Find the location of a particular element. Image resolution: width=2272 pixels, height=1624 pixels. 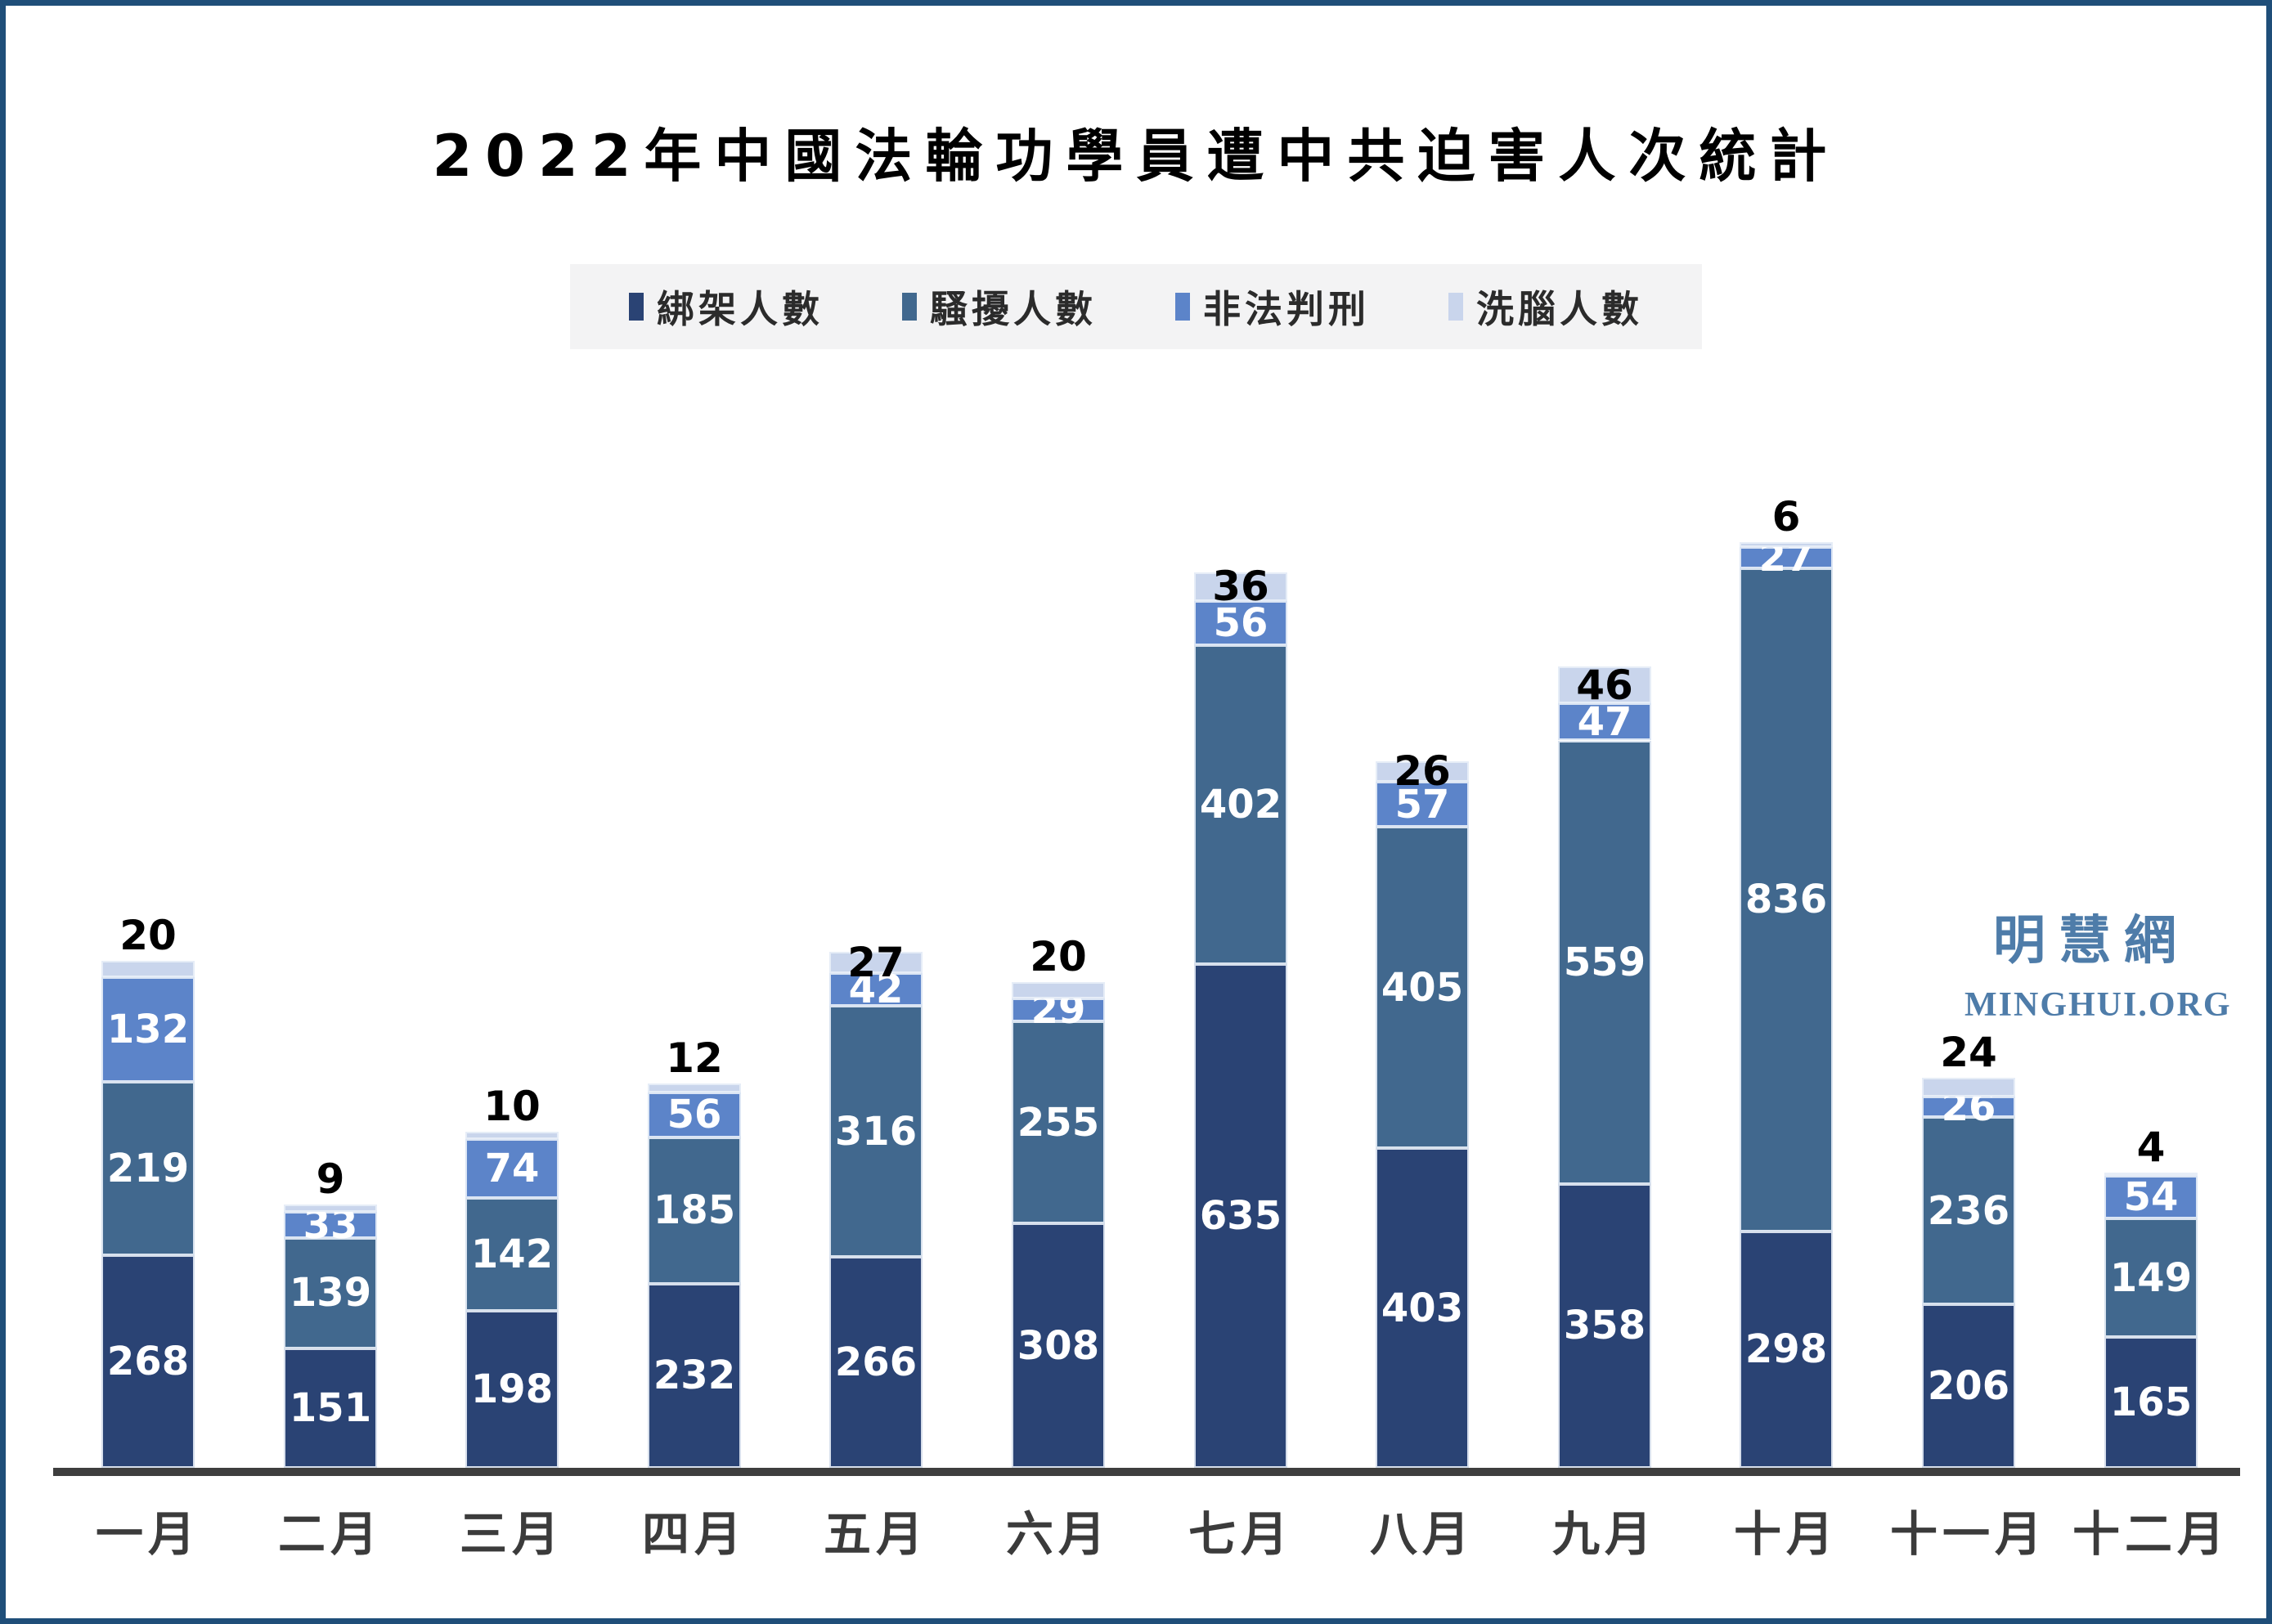

bar-segment-m8-s2 is located at coordinates (1422, 988).